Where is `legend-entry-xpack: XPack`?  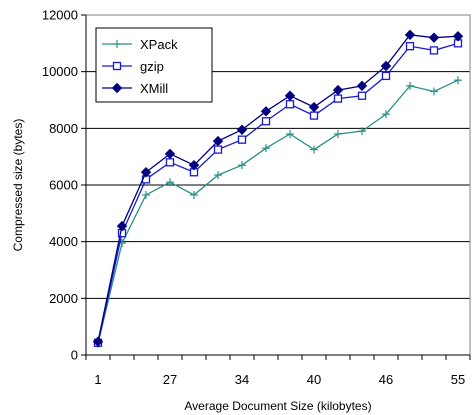 legend-entry-xpack: XPack is located at coordinates (140, 44).